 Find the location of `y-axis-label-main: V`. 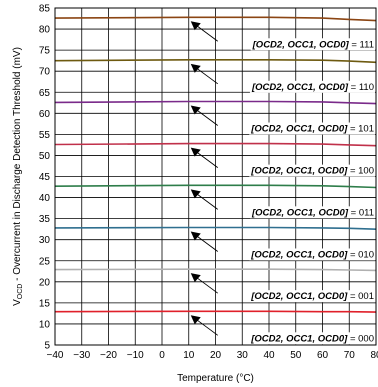

y-axis-label-main: V is located at coordinates (17, 302).